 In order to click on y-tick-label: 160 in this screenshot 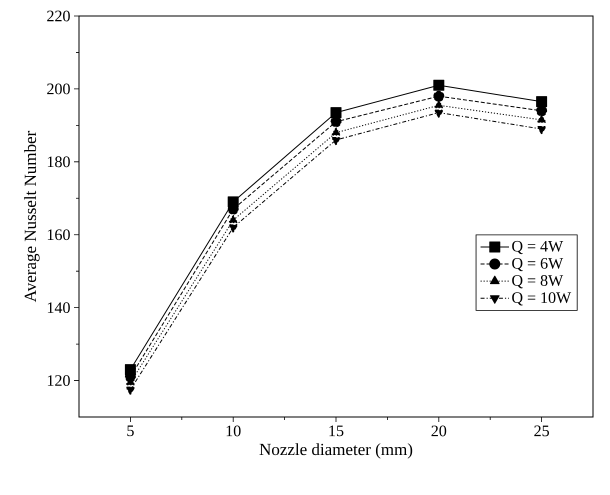, I will do `click(59, 234)`.